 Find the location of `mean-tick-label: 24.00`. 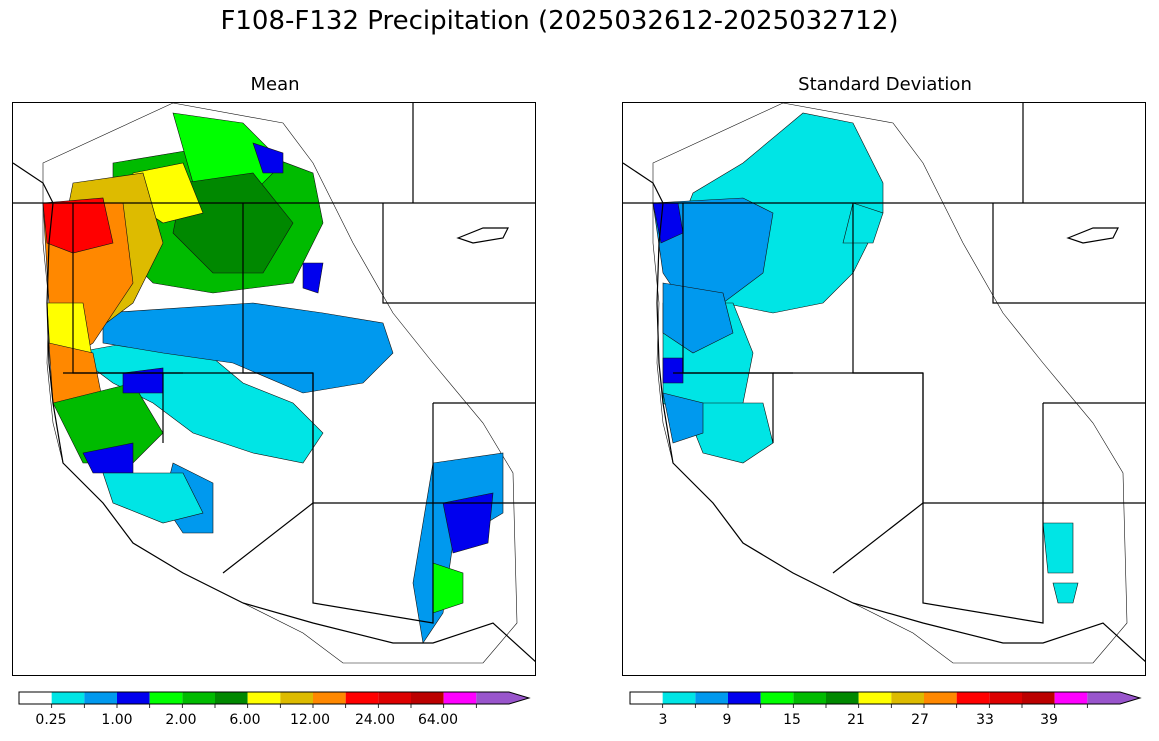

mean-tick-label: 24.00 is located at coordinates (375, 720).